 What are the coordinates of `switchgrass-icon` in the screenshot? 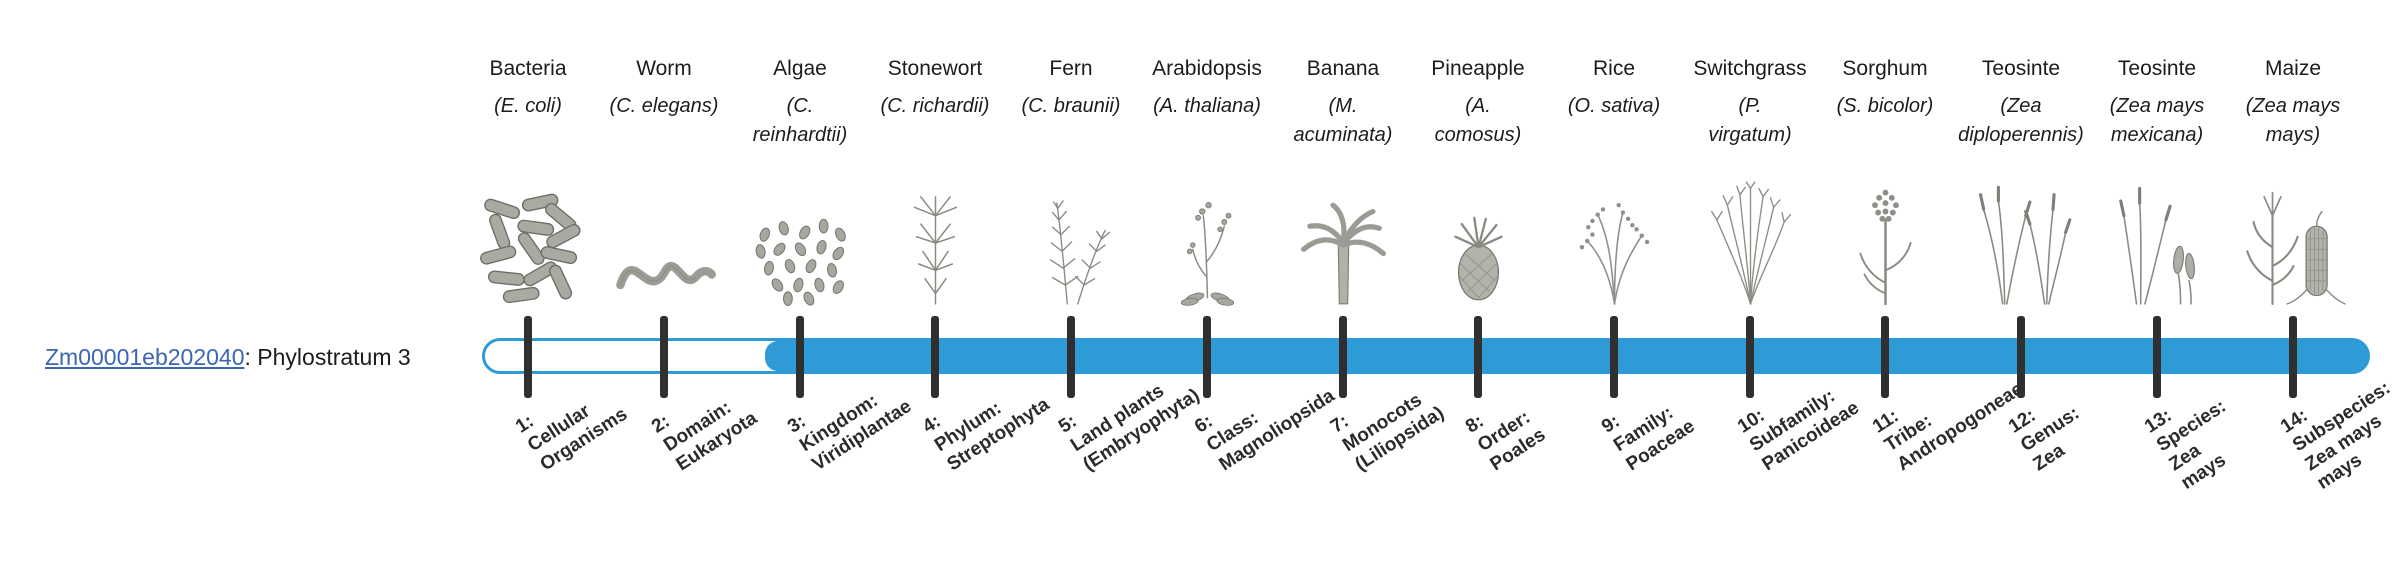 It's located at (1750, 231).